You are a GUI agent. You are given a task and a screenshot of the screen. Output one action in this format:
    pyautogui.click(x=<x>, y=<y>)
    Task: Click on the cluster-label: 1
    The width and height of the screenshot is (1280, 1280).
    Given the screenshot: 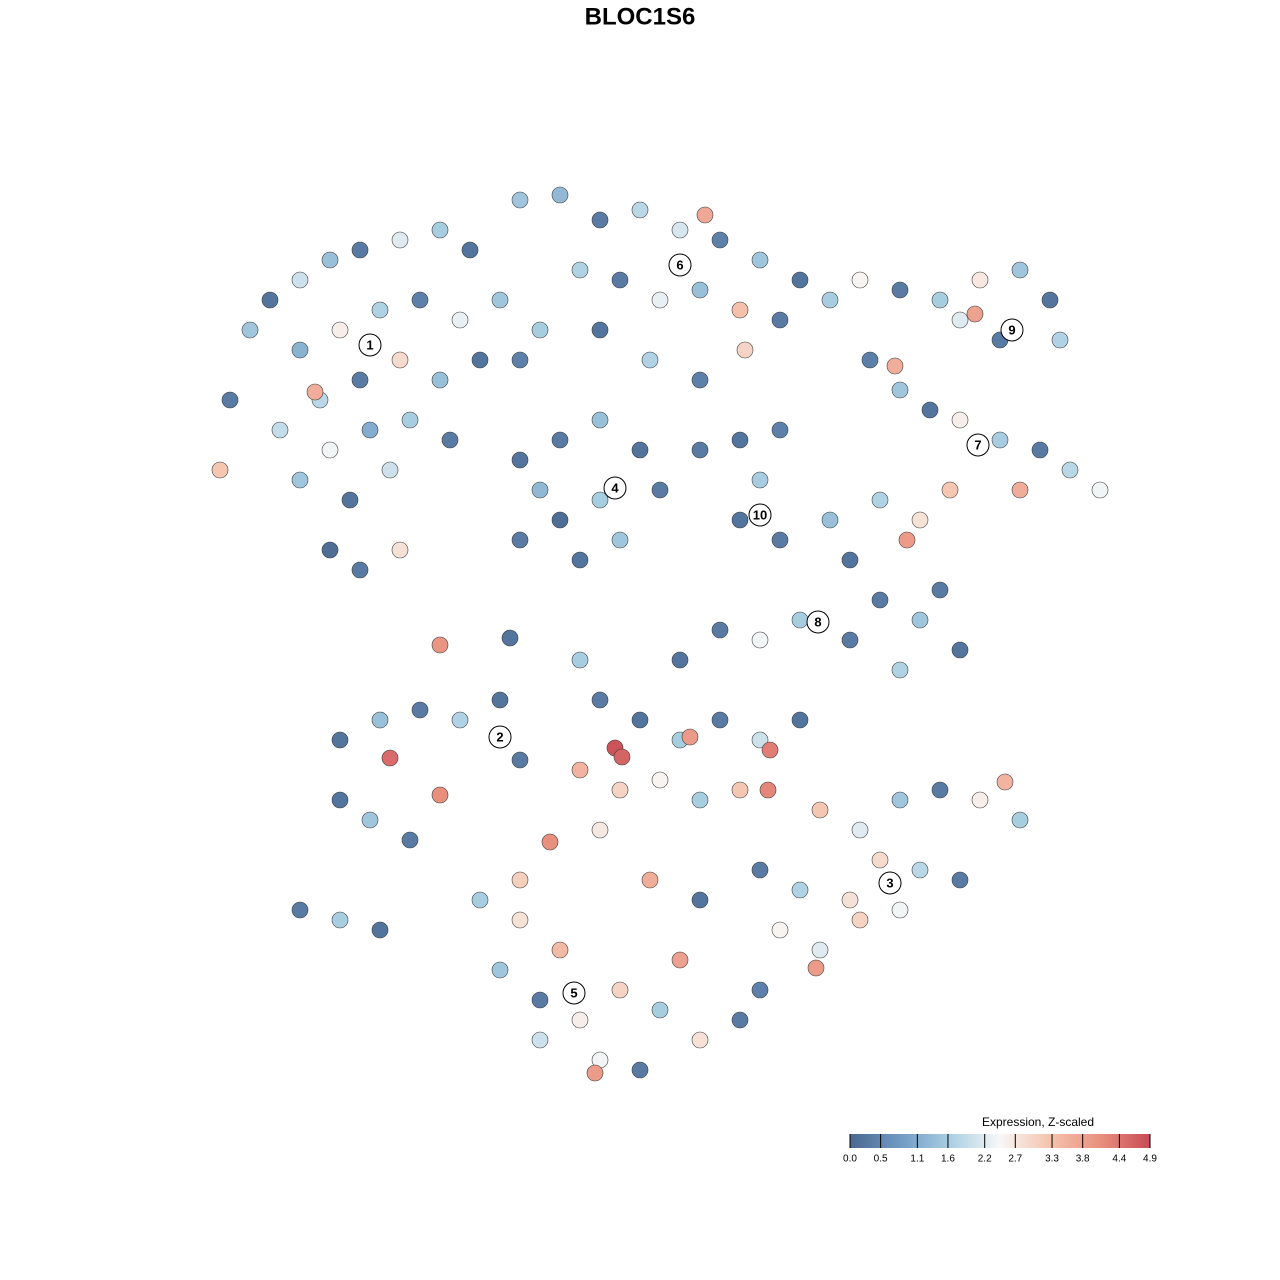 What is the action you would take?
    pyautogui.click(x=369, y=344)
    